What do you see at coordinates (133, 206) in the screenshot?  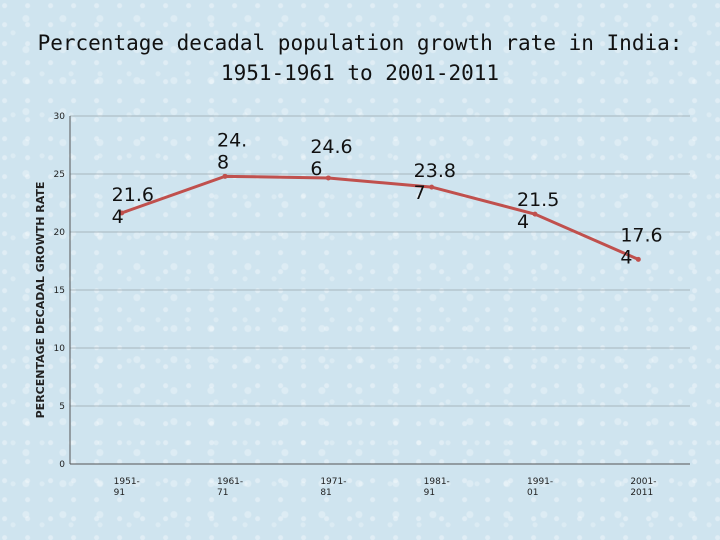 I see `data-label: 21.6 4` at bounding box center [133, 206].